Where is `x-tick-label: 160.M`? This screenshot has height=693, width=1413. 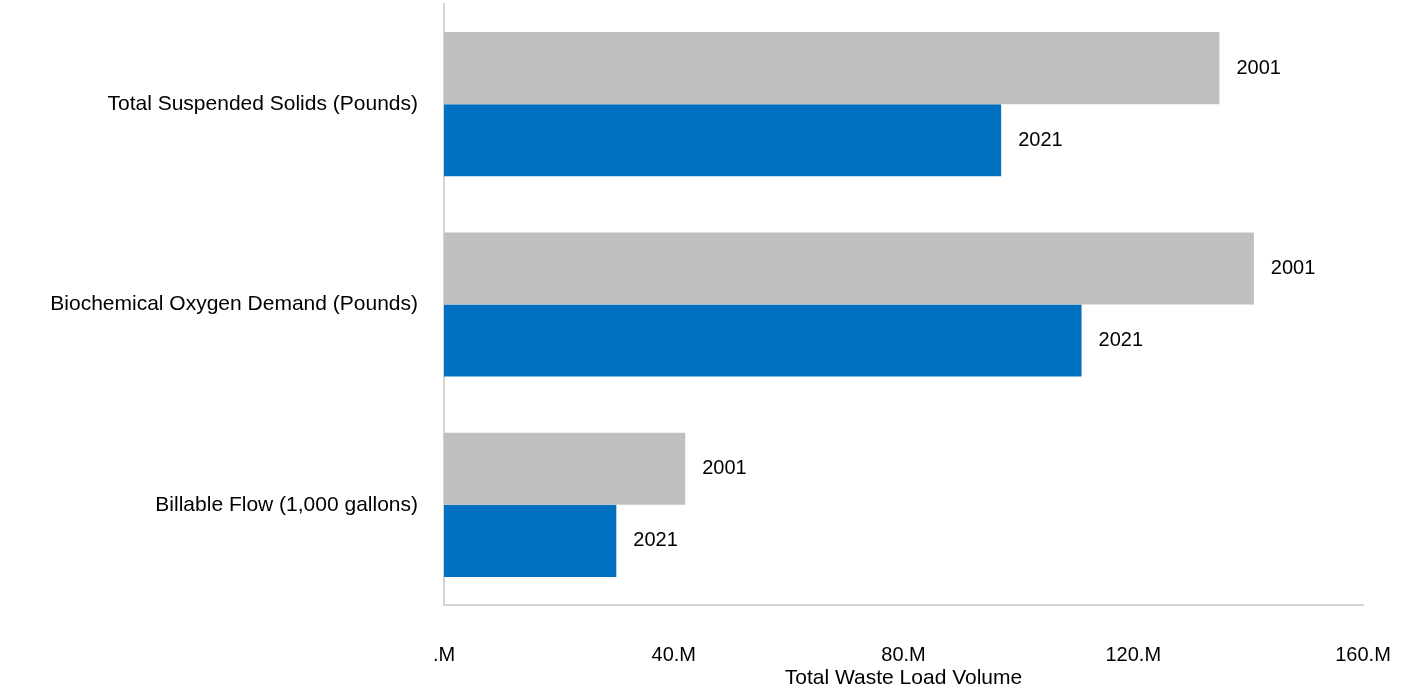
x-tick-label: 160.M is located at coordinates (1363, 653).